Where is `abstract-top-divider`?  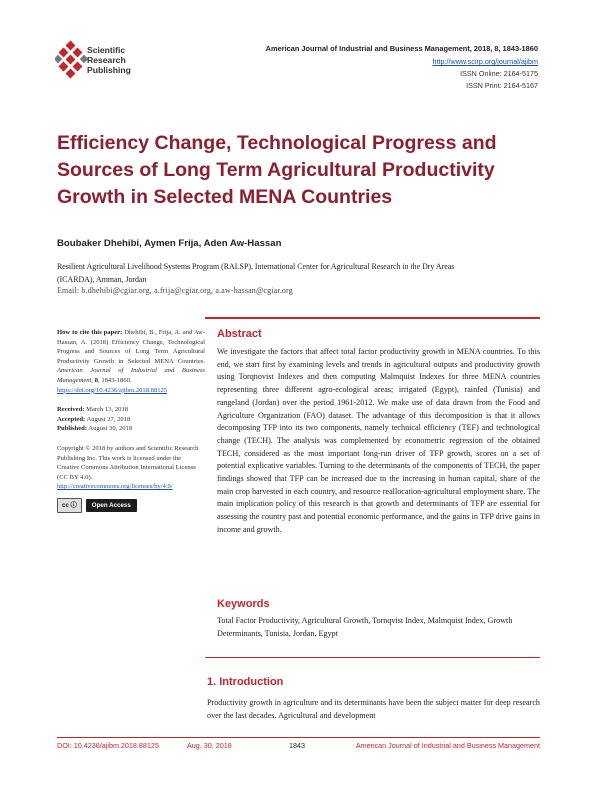 abstract-top-divider is located at coordinates (372, 318).